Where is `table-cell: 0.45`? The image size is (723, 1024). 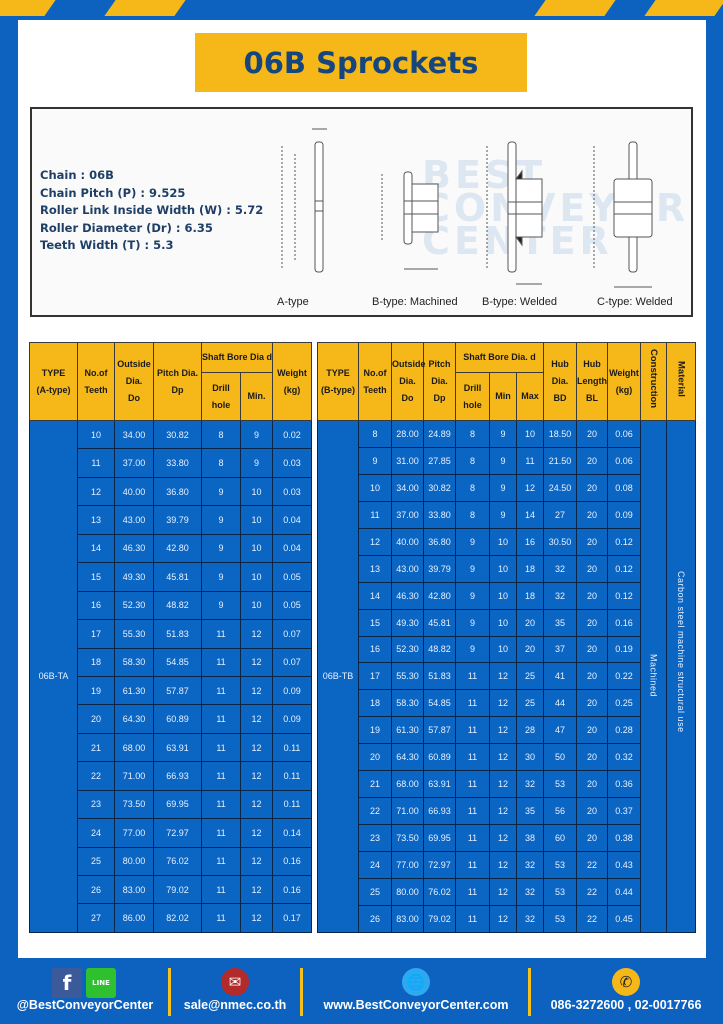 table-cell: 0.45 is located at coordinates (624, 918).